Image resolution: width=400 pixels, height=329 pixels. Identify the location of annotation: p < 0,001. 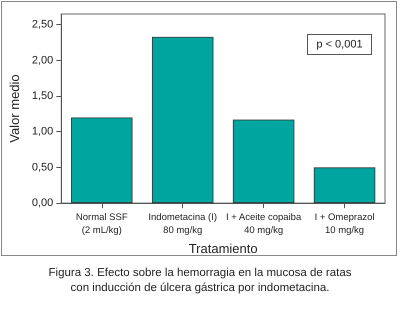
(339, 44).